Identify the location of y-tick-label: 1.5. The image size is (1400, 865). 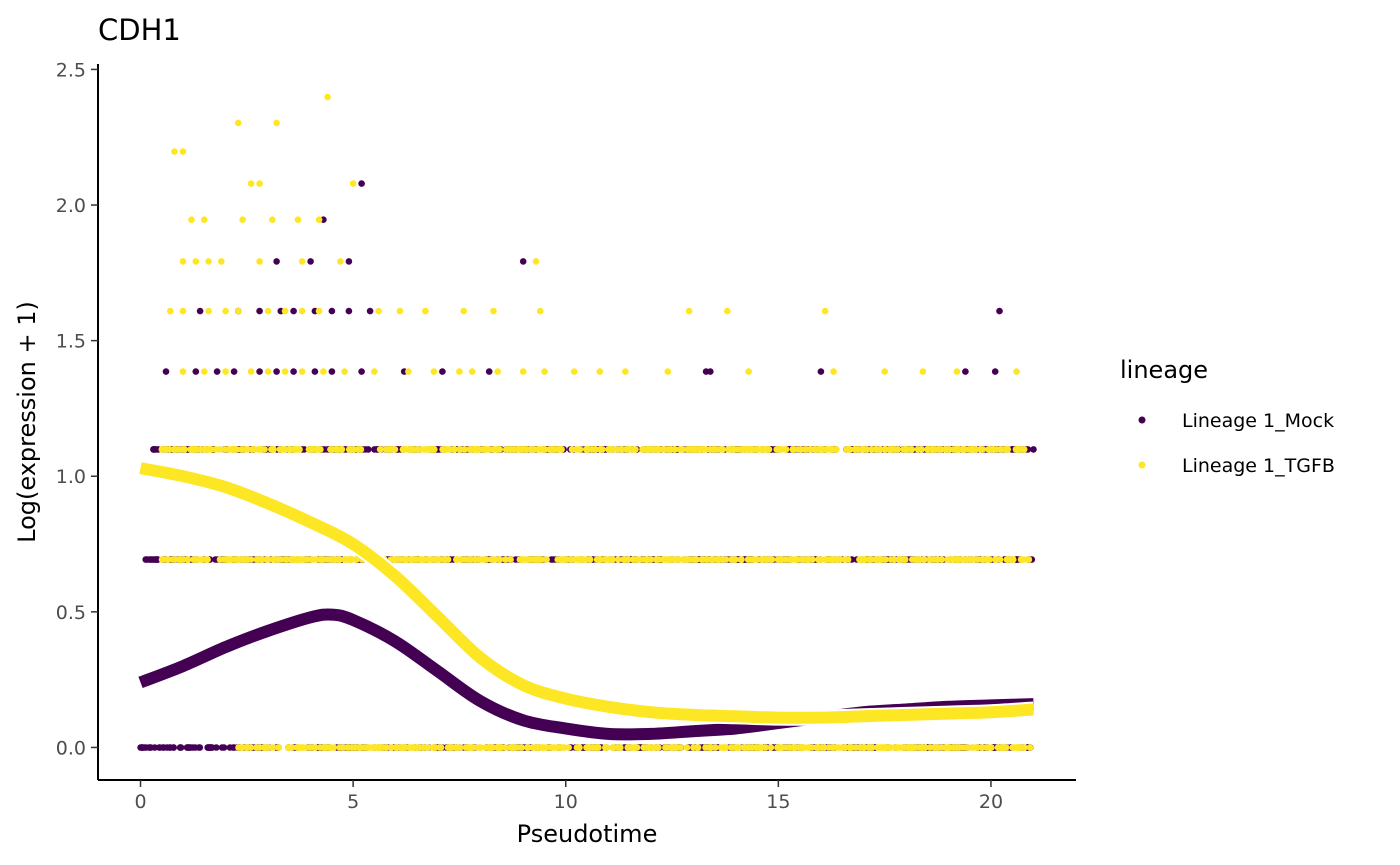
(71, 342).